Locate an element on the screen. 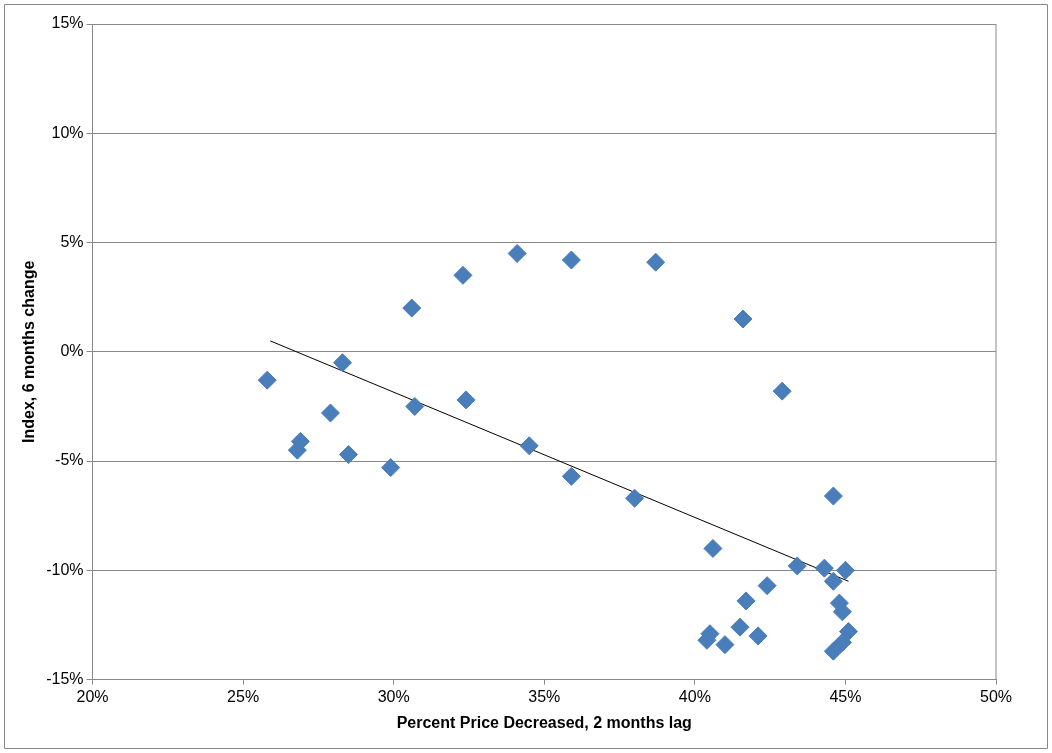  x-tick-label: 35% is located at coordinates (544, 696).